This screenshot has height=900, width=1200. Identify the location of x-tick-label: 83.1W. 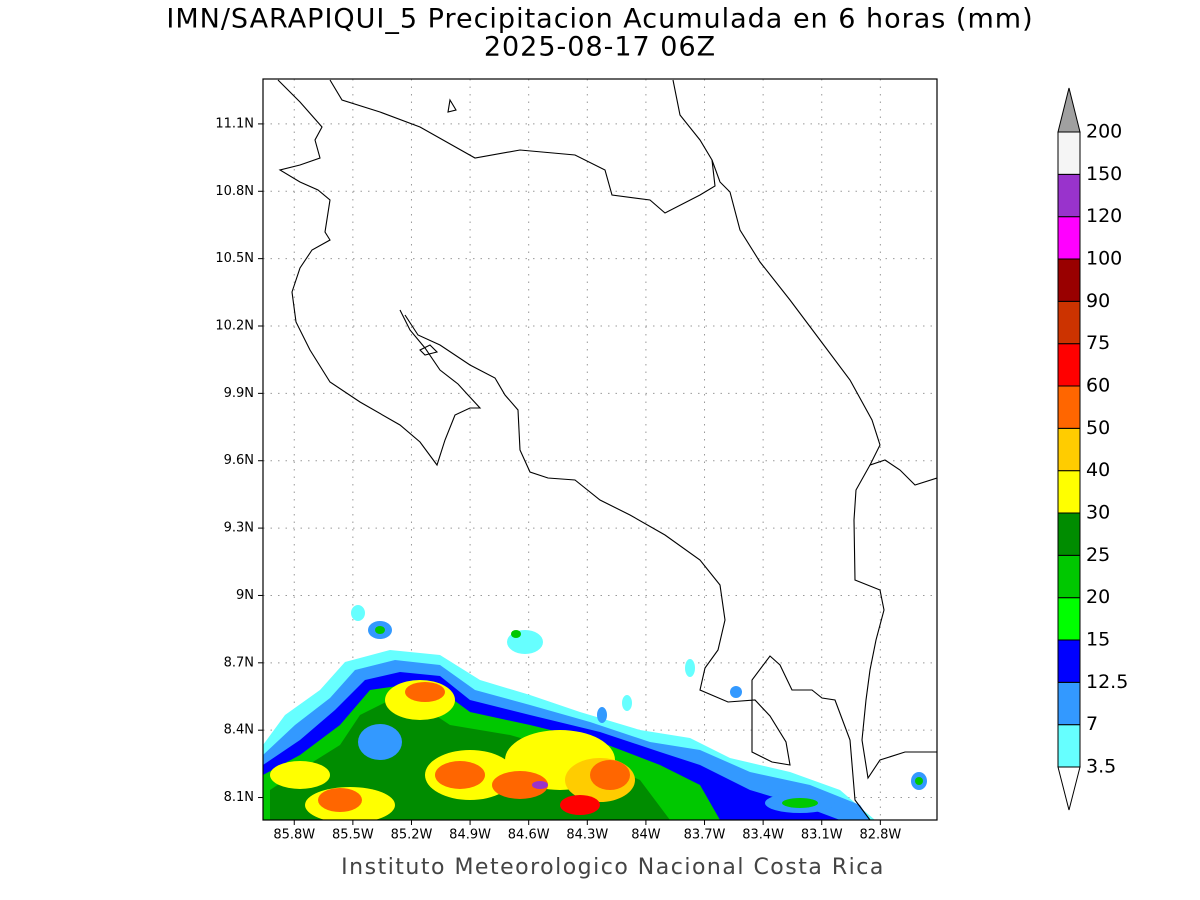
(822, 835).